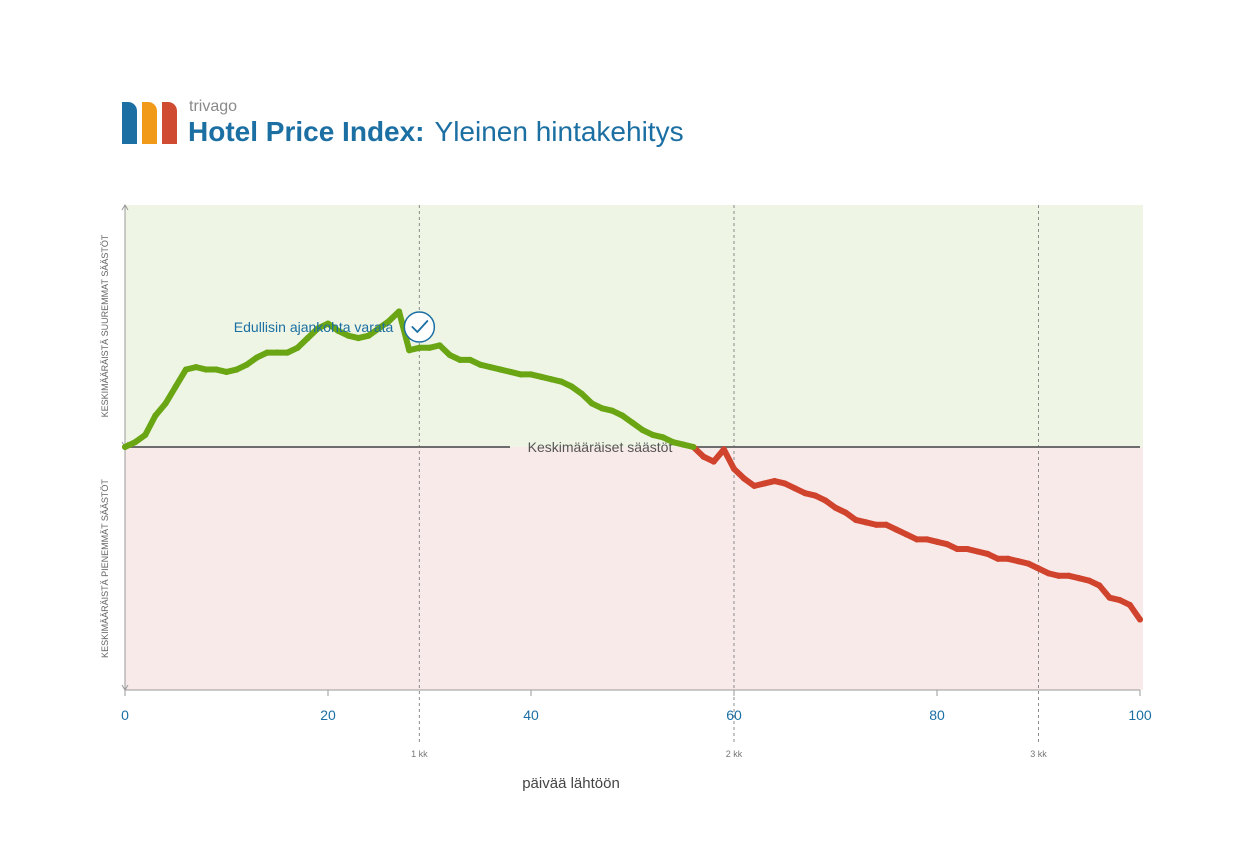 The height and width of the screenshot is (850, 1250). Describe the element at coordinates (559, 131) in the screenshot. I see `title-light: Yleinen hintakehitys` at that location.